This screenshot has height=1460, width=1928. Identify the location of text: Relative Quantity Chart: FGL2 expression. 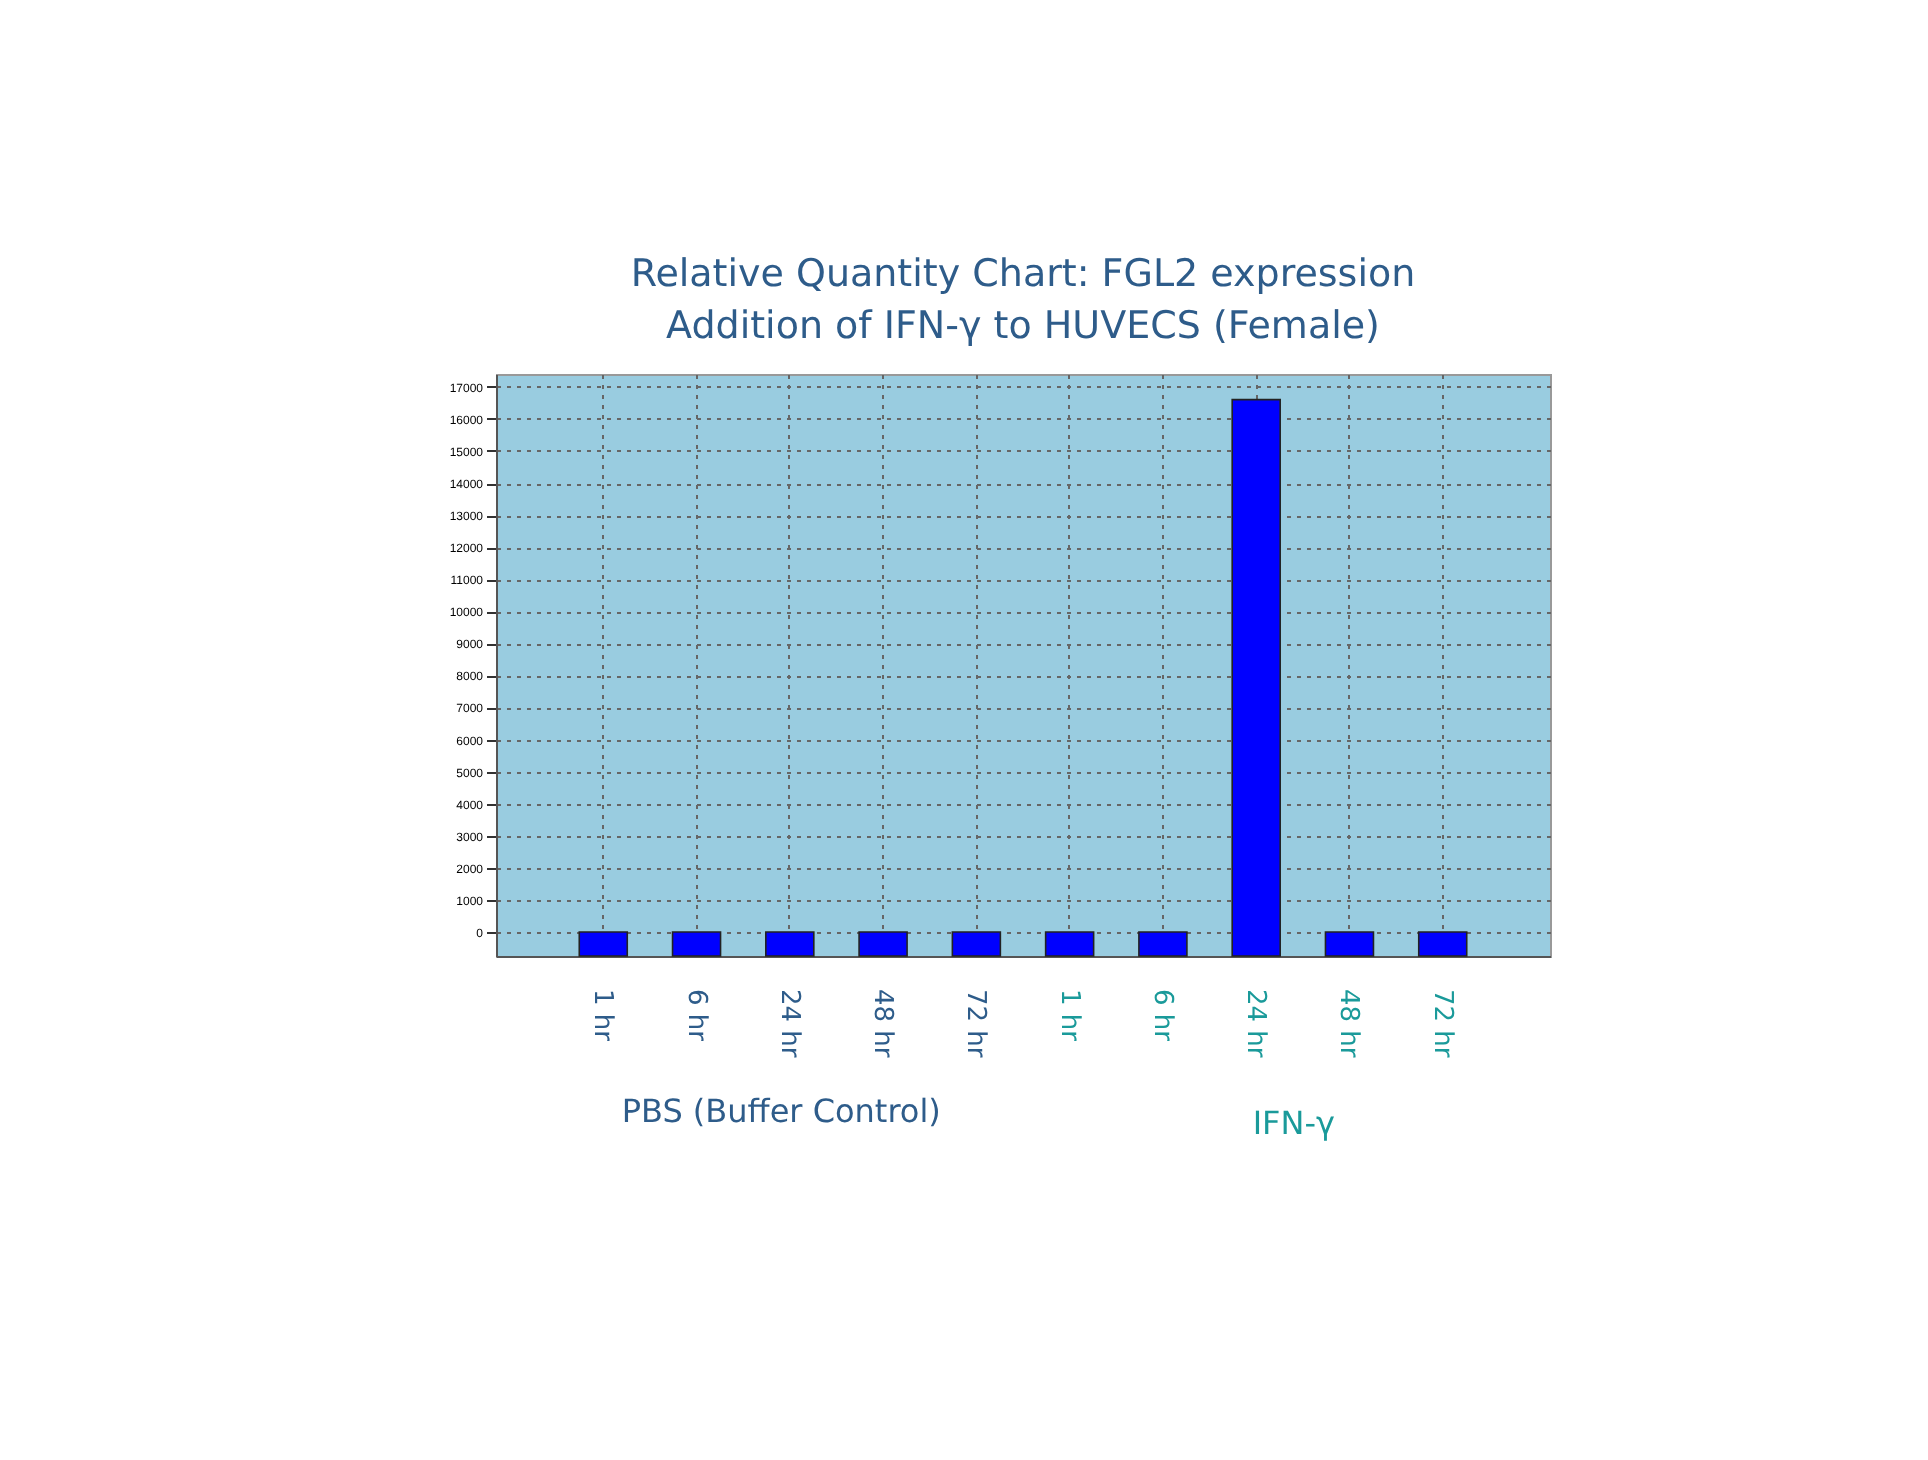
(1023, 274).